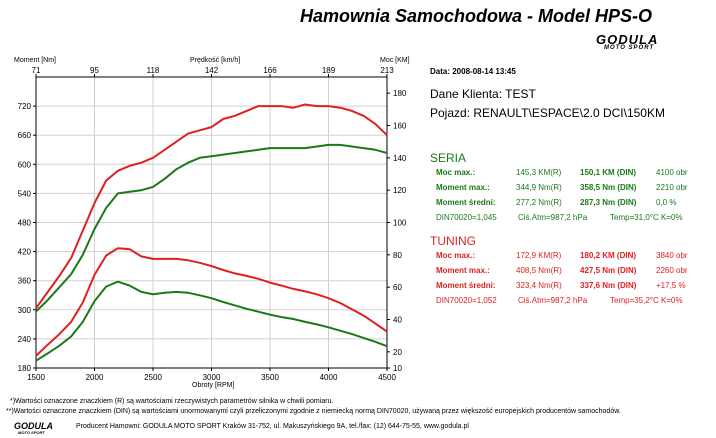 The height and width of the screenshot is (438, 716). Describe the element at coordinates (33, 426) in the screenshot. I see `footer-logo-main: GODULA` at that location.